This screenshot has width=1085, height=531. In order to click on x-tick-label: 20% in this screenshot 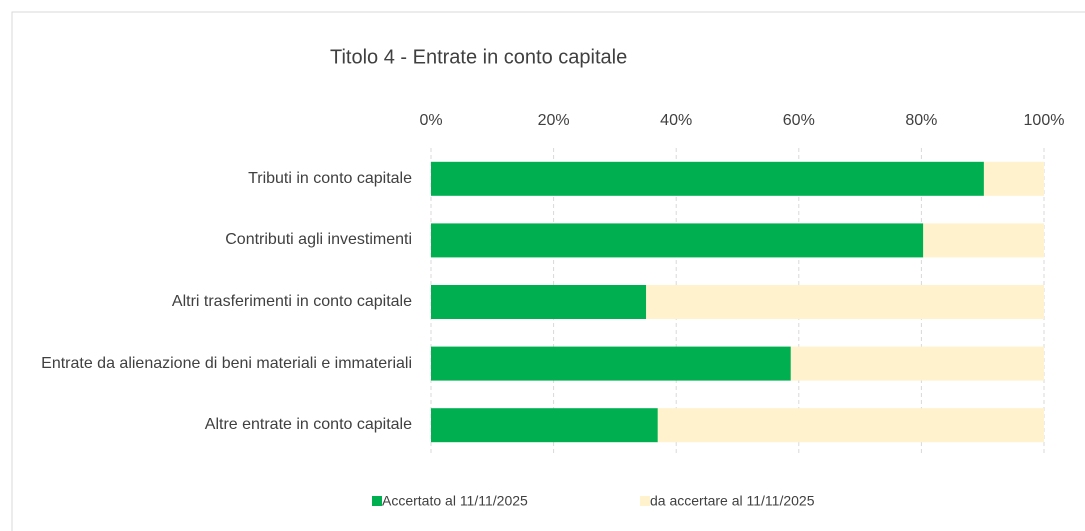, I will do `click(554, 120)`.